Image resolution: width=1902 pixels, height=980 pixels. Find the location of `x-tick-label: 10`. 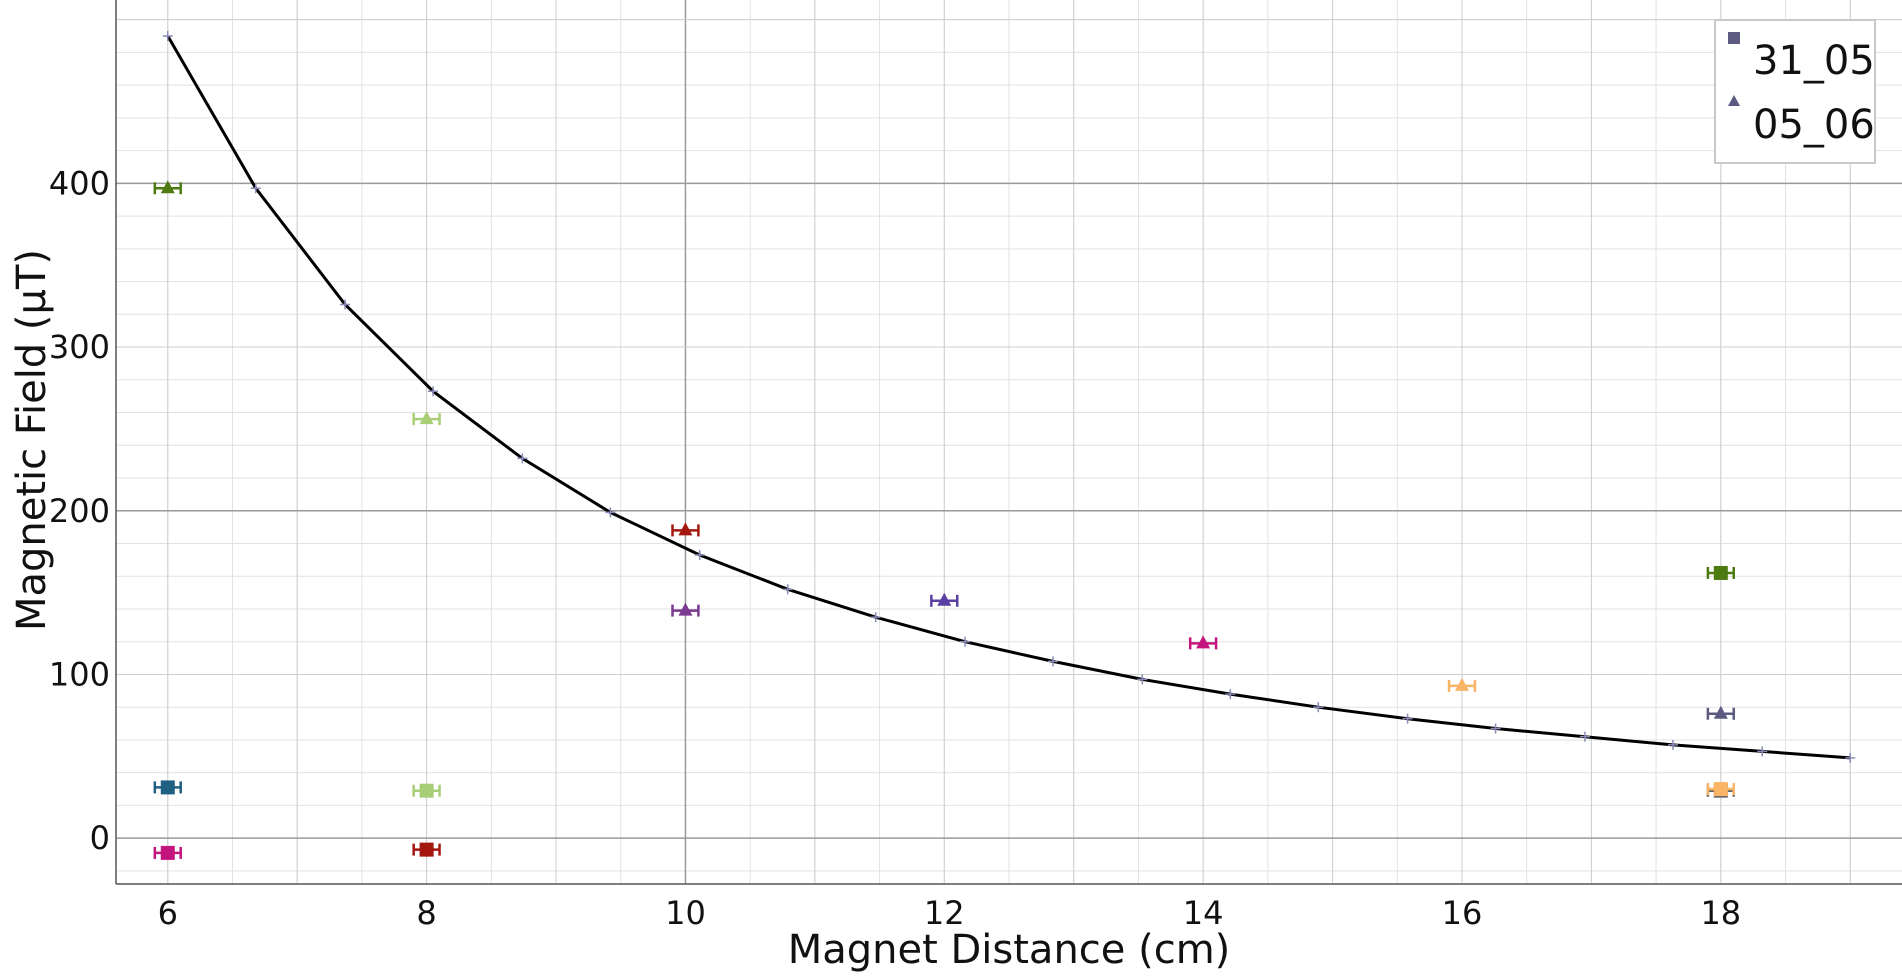

x-tick-label: 10 is located at coordinates (685, 913).